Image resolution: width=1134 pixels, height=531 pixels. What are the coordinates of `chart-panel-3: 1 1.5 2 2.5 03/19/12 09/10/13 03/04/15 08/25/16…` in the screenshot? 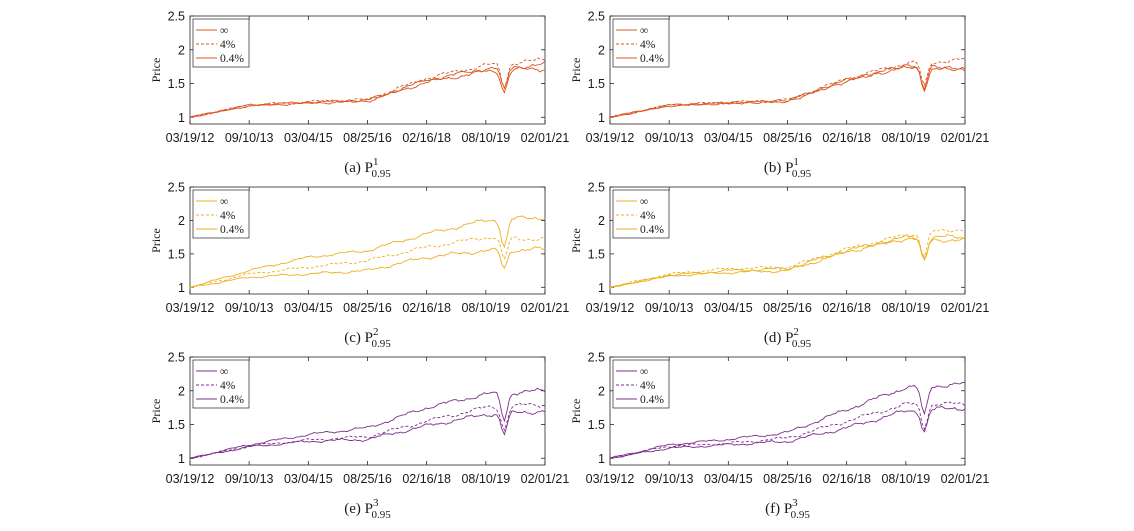 It's located at (779, 266).